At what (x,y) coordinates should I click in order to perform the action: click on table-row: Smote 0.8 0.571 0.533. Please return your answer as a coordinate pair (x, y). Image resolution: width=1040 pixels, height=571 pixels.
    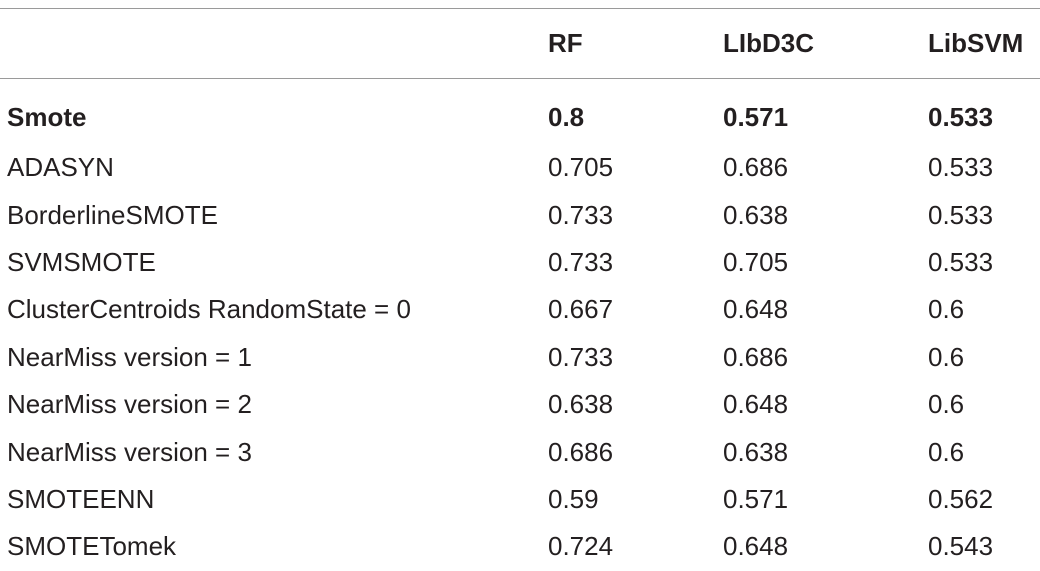
    Looking at the image, I should click on (520, 111).